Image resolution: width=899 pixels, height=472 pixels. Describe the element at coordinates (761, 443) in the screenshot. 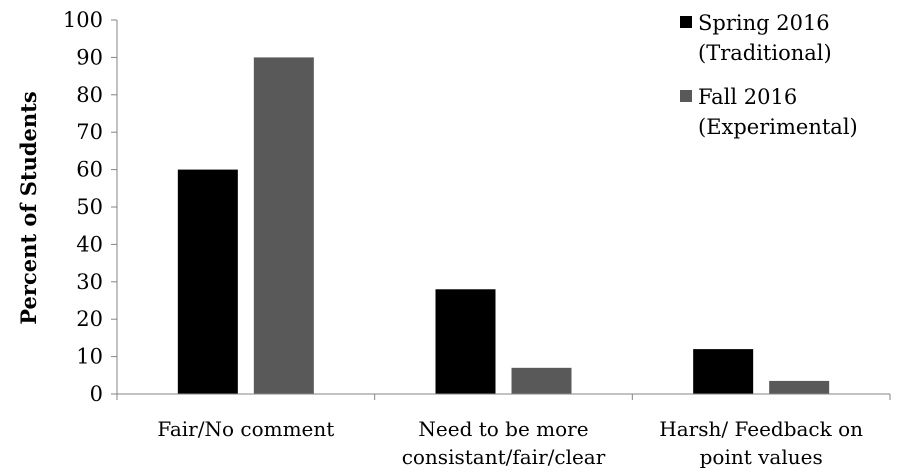

I see `category-label: Harsh/ Feedback on point values` at that location.